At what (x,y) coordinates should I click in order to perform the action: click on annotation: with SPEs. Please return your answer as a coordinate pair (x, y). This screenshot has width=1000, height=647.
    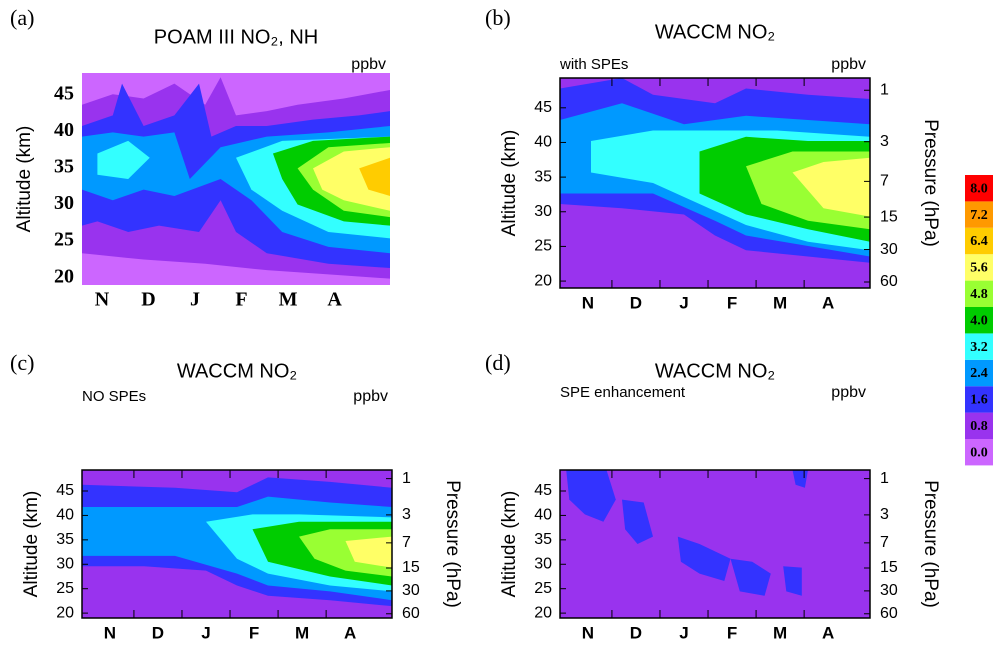
    Looking at the image, I should click on (593, 64).